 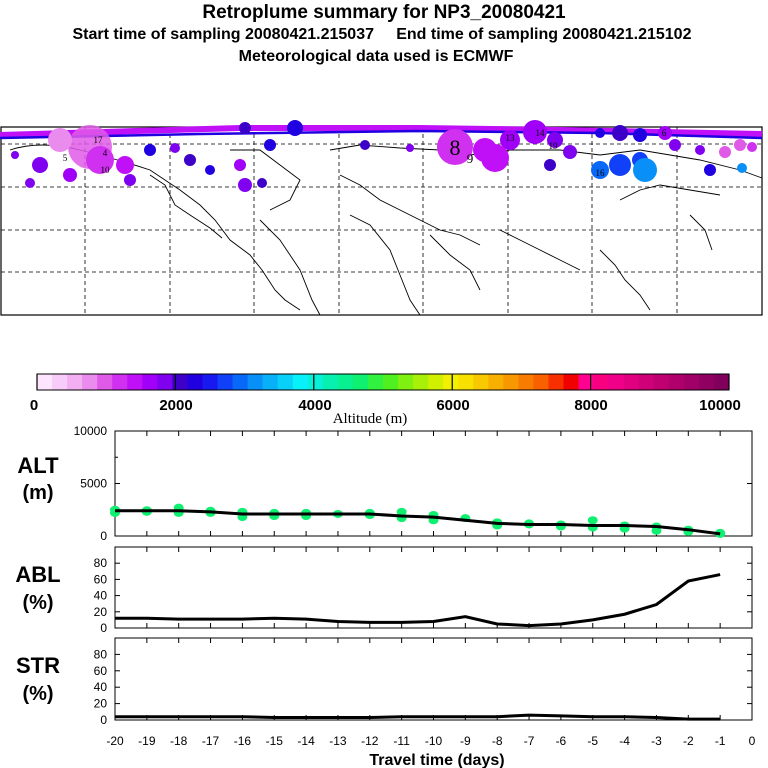 I want to click on map-label: 9, so click(x=470, y=158).